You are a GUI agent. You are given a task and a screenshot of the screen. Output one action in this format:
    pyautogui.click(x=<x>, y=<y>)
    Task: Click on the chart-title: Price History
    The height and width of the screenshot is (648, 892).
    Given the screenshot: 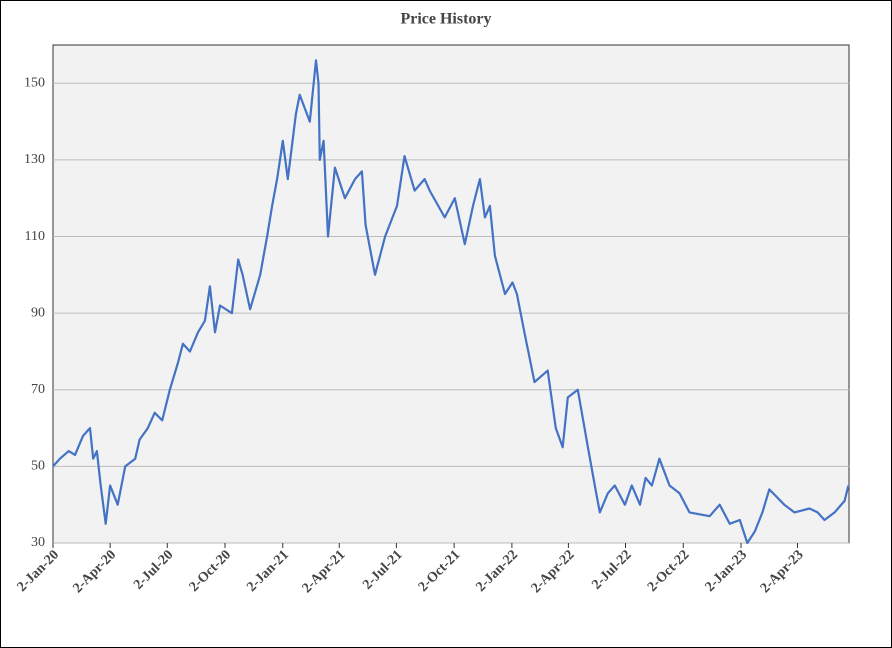 What is the action you would take?
    pyautogui.click(x=445, y=19)
    